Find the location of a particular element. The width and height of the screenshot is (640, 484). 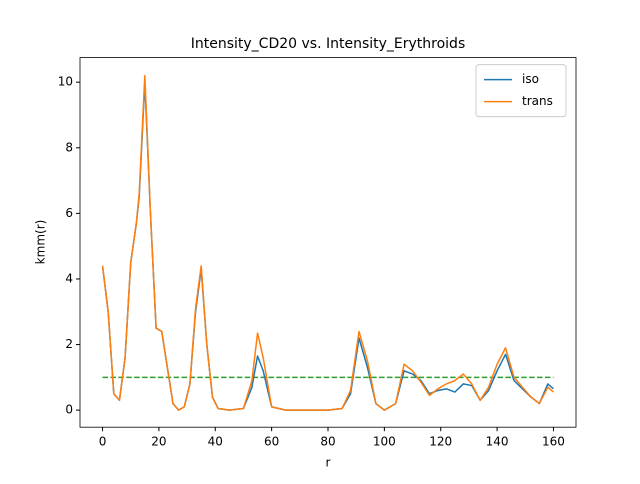

x-tick-label: 40 is located at coordinates (215, 442).